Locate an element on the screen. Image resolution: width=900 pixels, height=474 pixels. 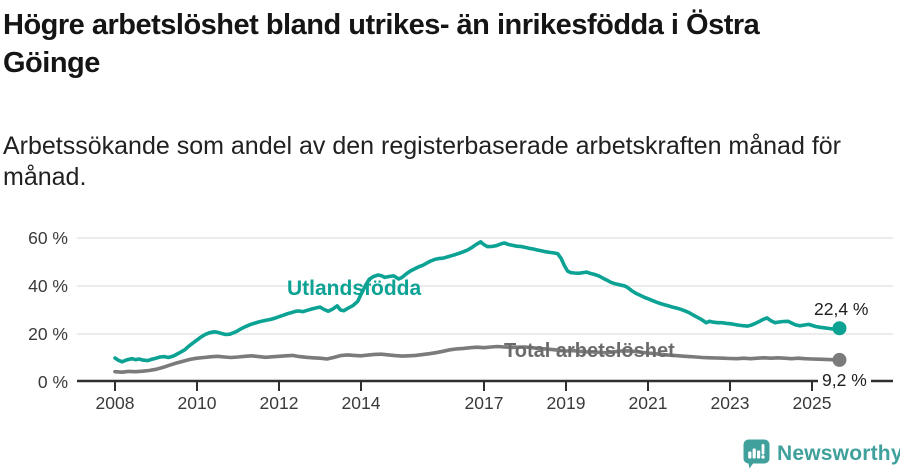
x-axis-tick-label: 2021 is located at coordinates (648, 403).